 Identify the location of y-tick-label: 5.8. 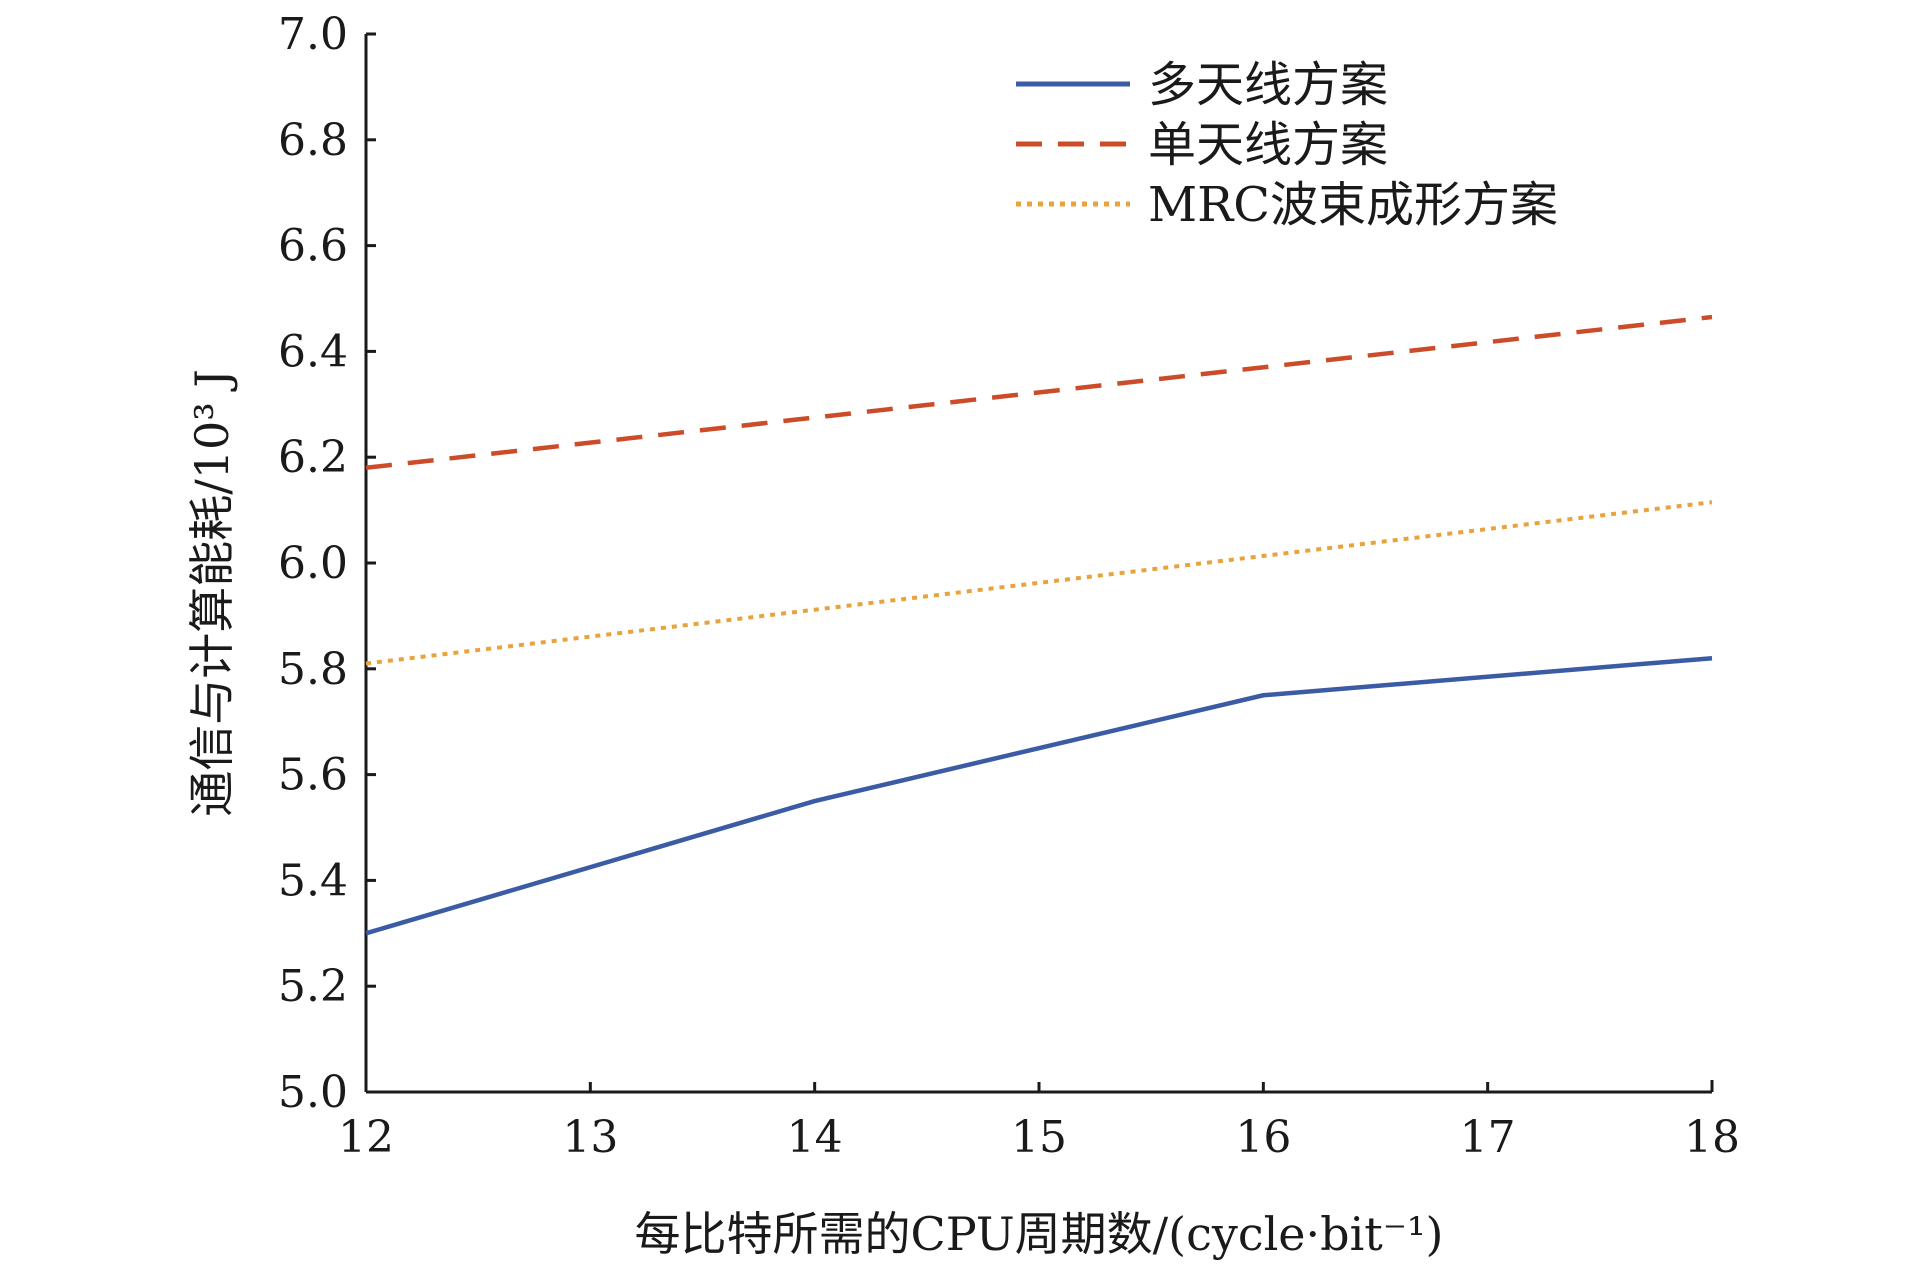
(313, 669).